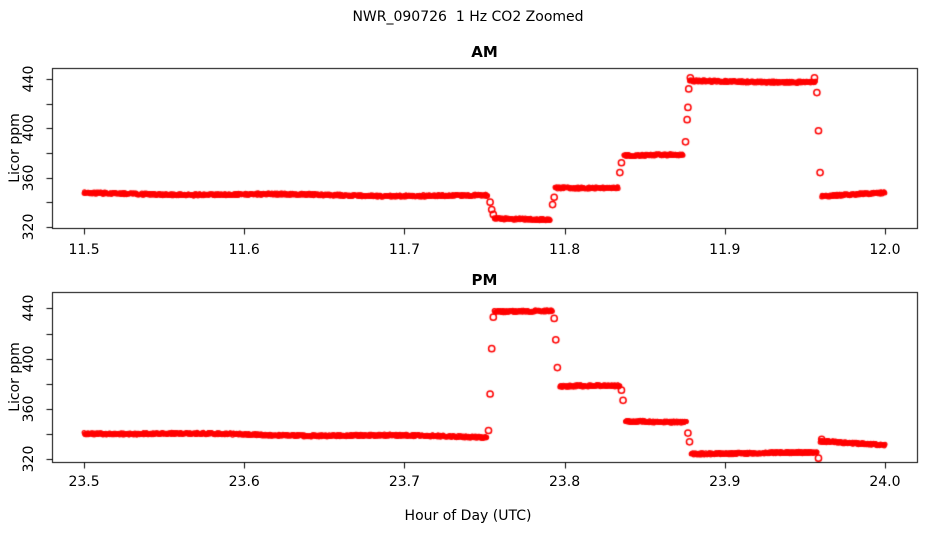 Image resolution: width=936 pixels, height=540 pixels. I want to click on am-x-tick-label-11.5: 11.5, so click(84, 250).